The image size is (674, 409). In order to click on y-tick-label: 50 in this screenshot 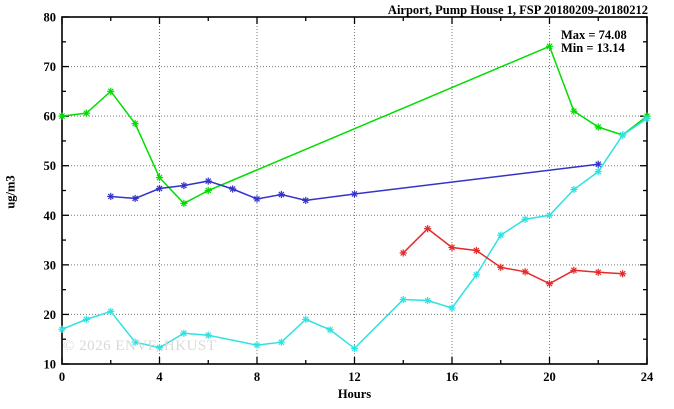, I will do `click(50, 166)`.